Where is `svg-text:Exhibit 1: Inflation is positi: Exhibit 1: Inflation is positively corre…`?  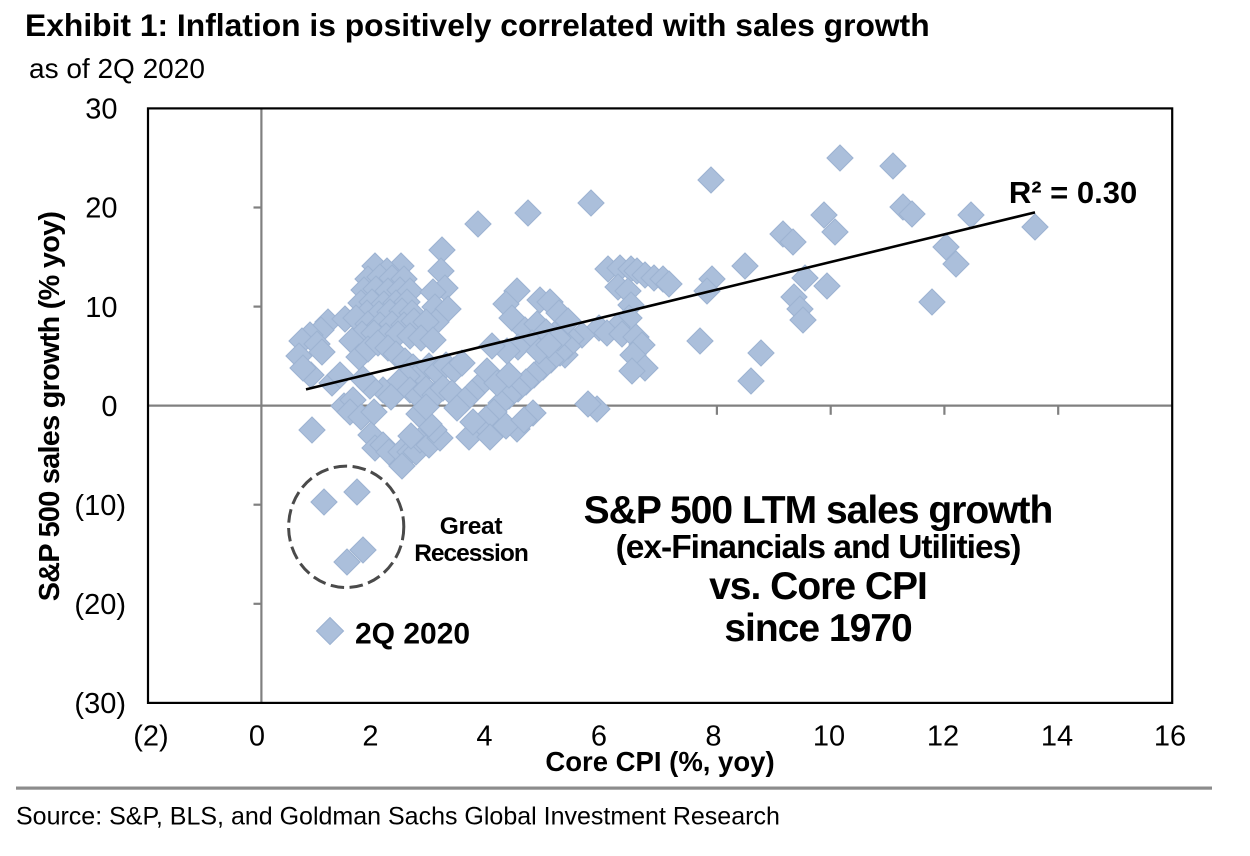 svg-text:Exhibit 1: Inflation is positi: Exhibit 1: Inflation is positively corre… is located at coordinates (477, 25).